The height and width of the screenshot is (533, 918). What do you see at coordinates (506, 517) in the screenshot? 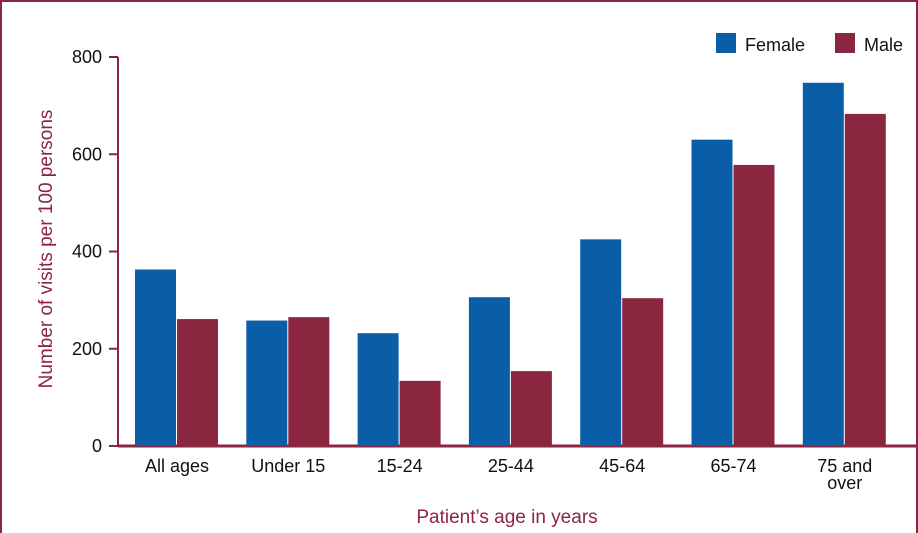
I see `x-axis-title: Patient’s age in years` at bounding box center [506, 517].